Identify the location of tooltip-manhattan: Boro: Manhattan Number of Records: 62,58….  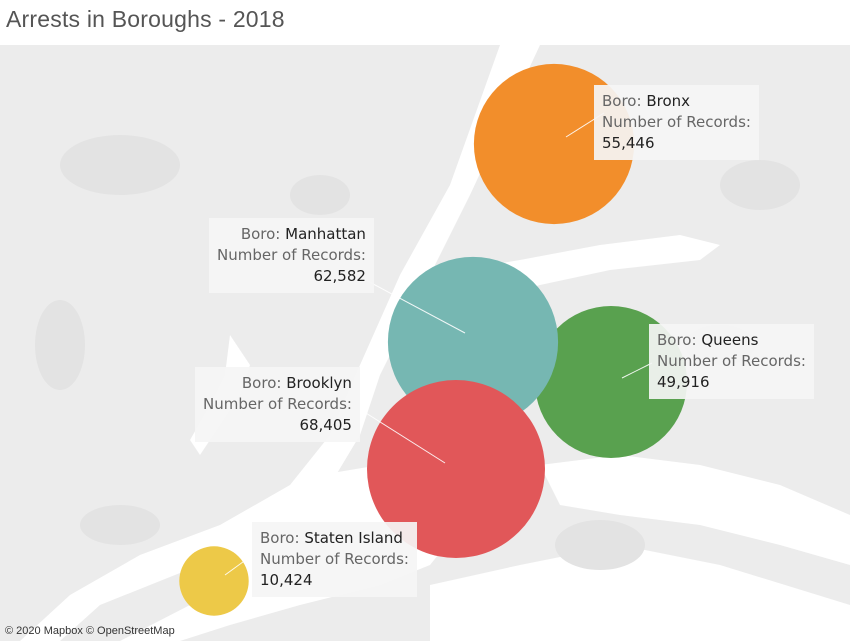
(291, 255).